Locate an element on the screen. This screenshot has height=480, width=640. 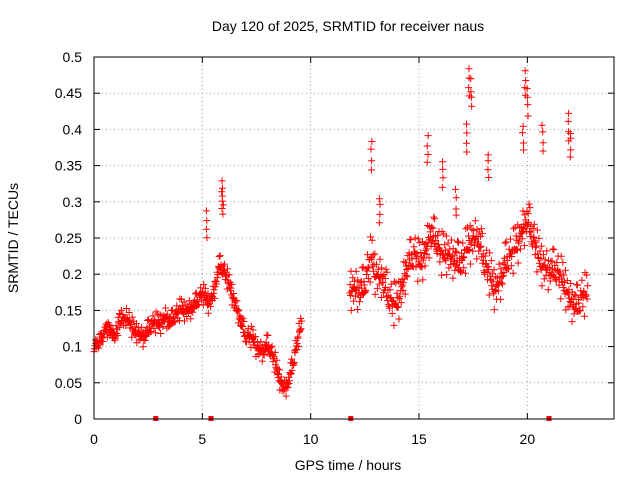
y-tick-label: 0.4 is located at coordinates (73, 129).